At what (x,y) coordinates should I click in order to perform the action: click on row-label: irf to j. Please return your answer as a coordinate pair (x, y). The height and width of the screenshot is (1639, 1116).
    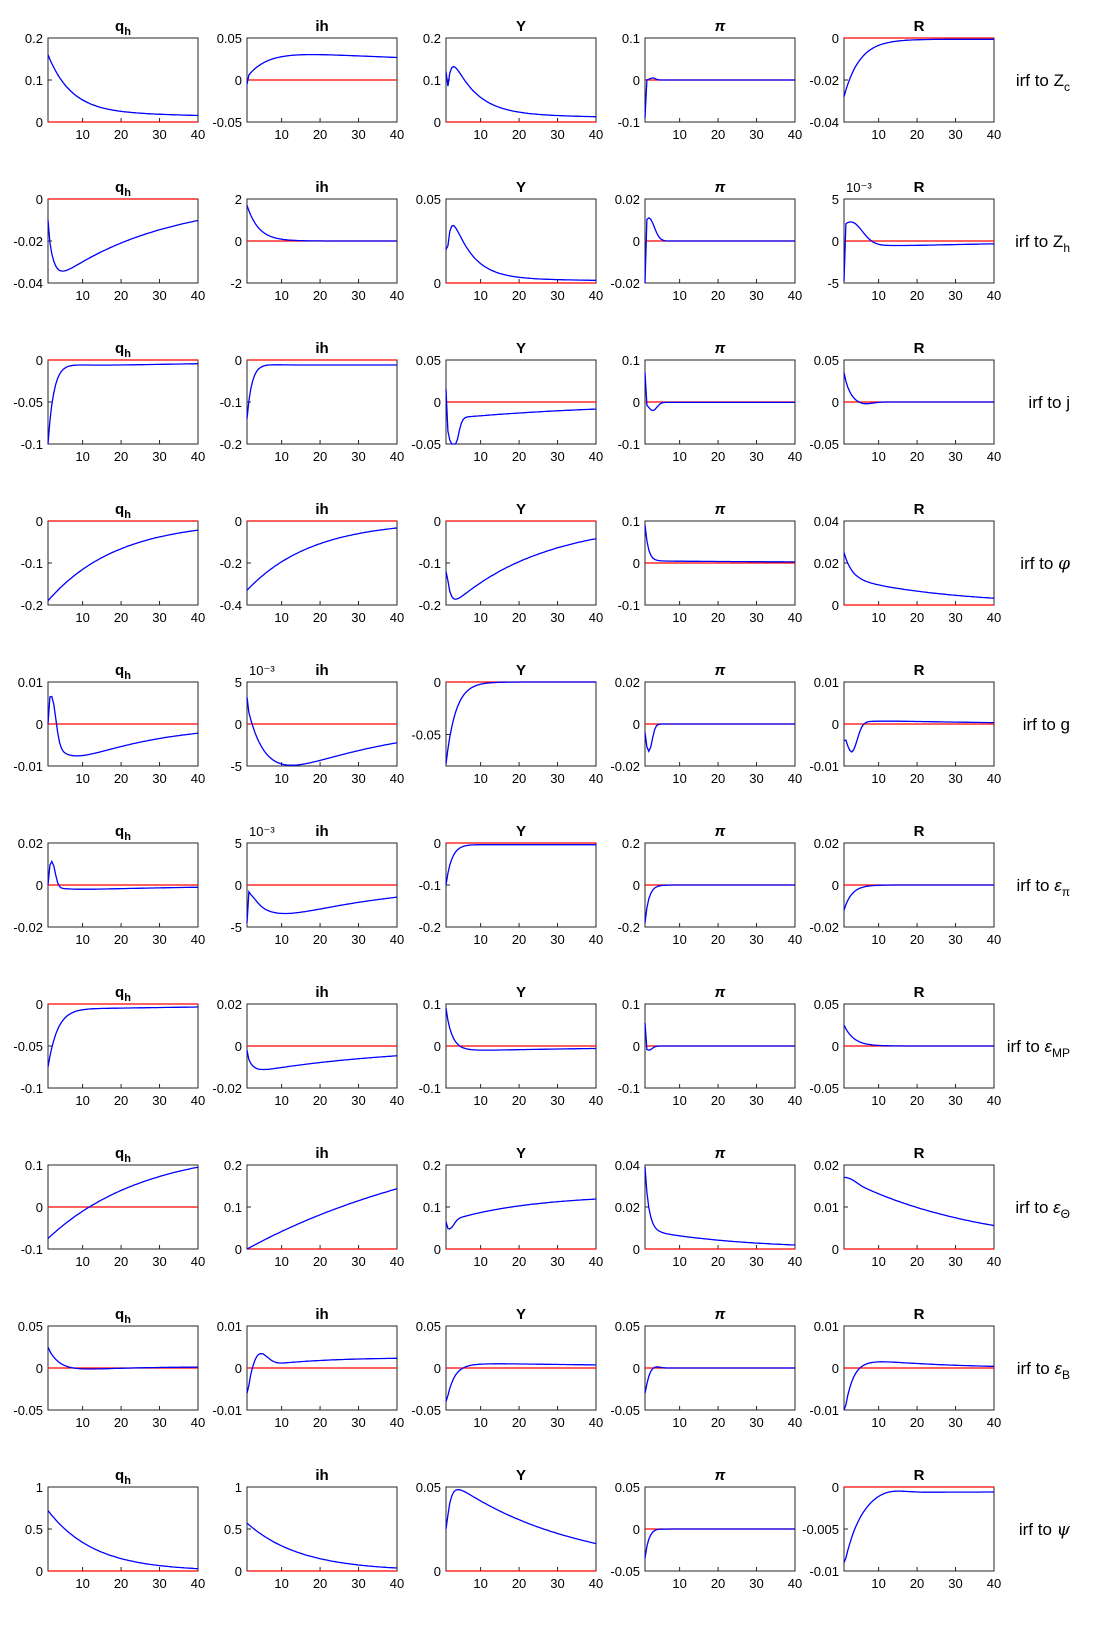
    Looking at the image, I should click on (1049, 402).